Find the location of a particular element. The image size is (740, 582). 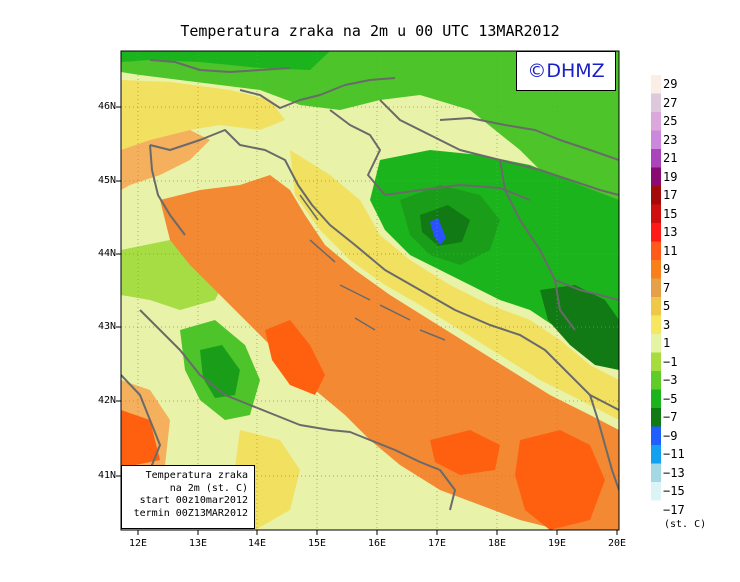

legend-label: 29 is located at coordinates (670, 84).